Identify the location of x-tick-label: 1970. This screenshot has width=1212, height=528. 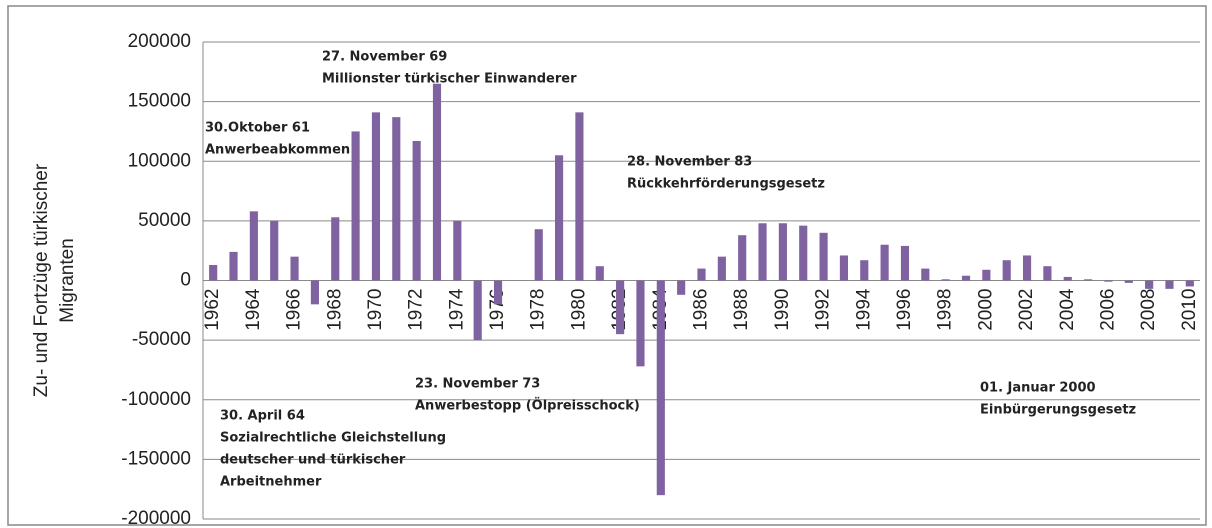
(375, 310).